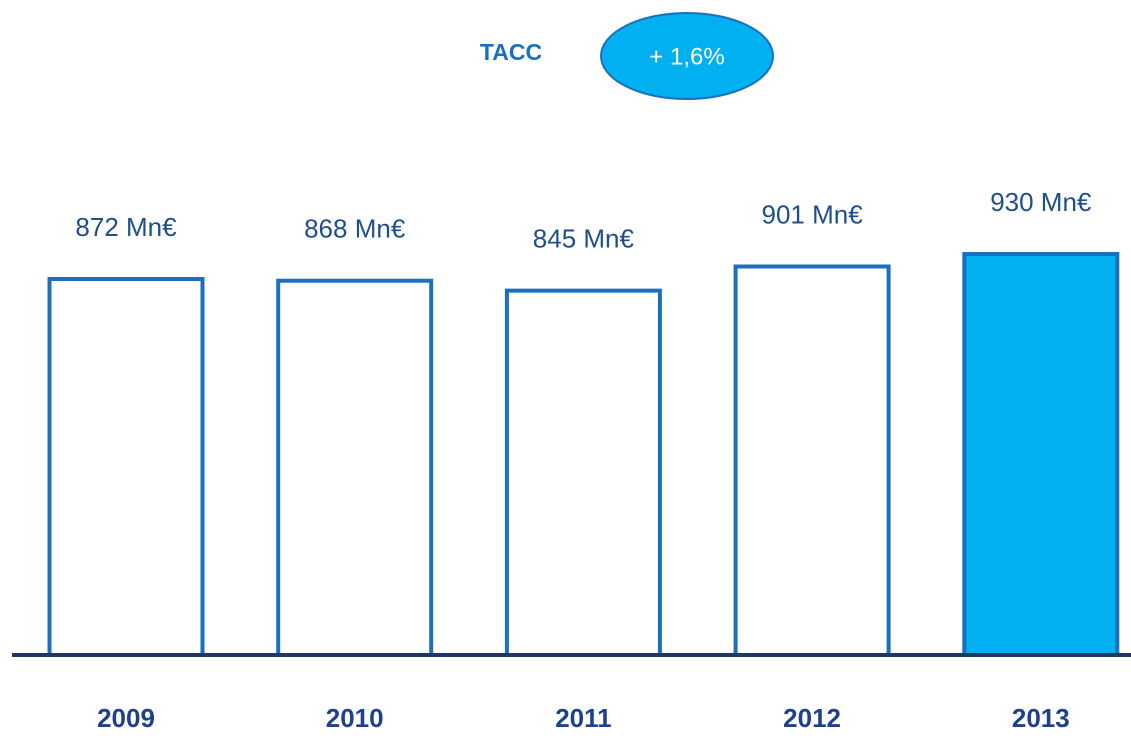 The height and width of the screenshot is (739, 1131). Describe the element at coordinates (126, 718) in the screenshot. I see `x-tick-label: 2009` at that location.